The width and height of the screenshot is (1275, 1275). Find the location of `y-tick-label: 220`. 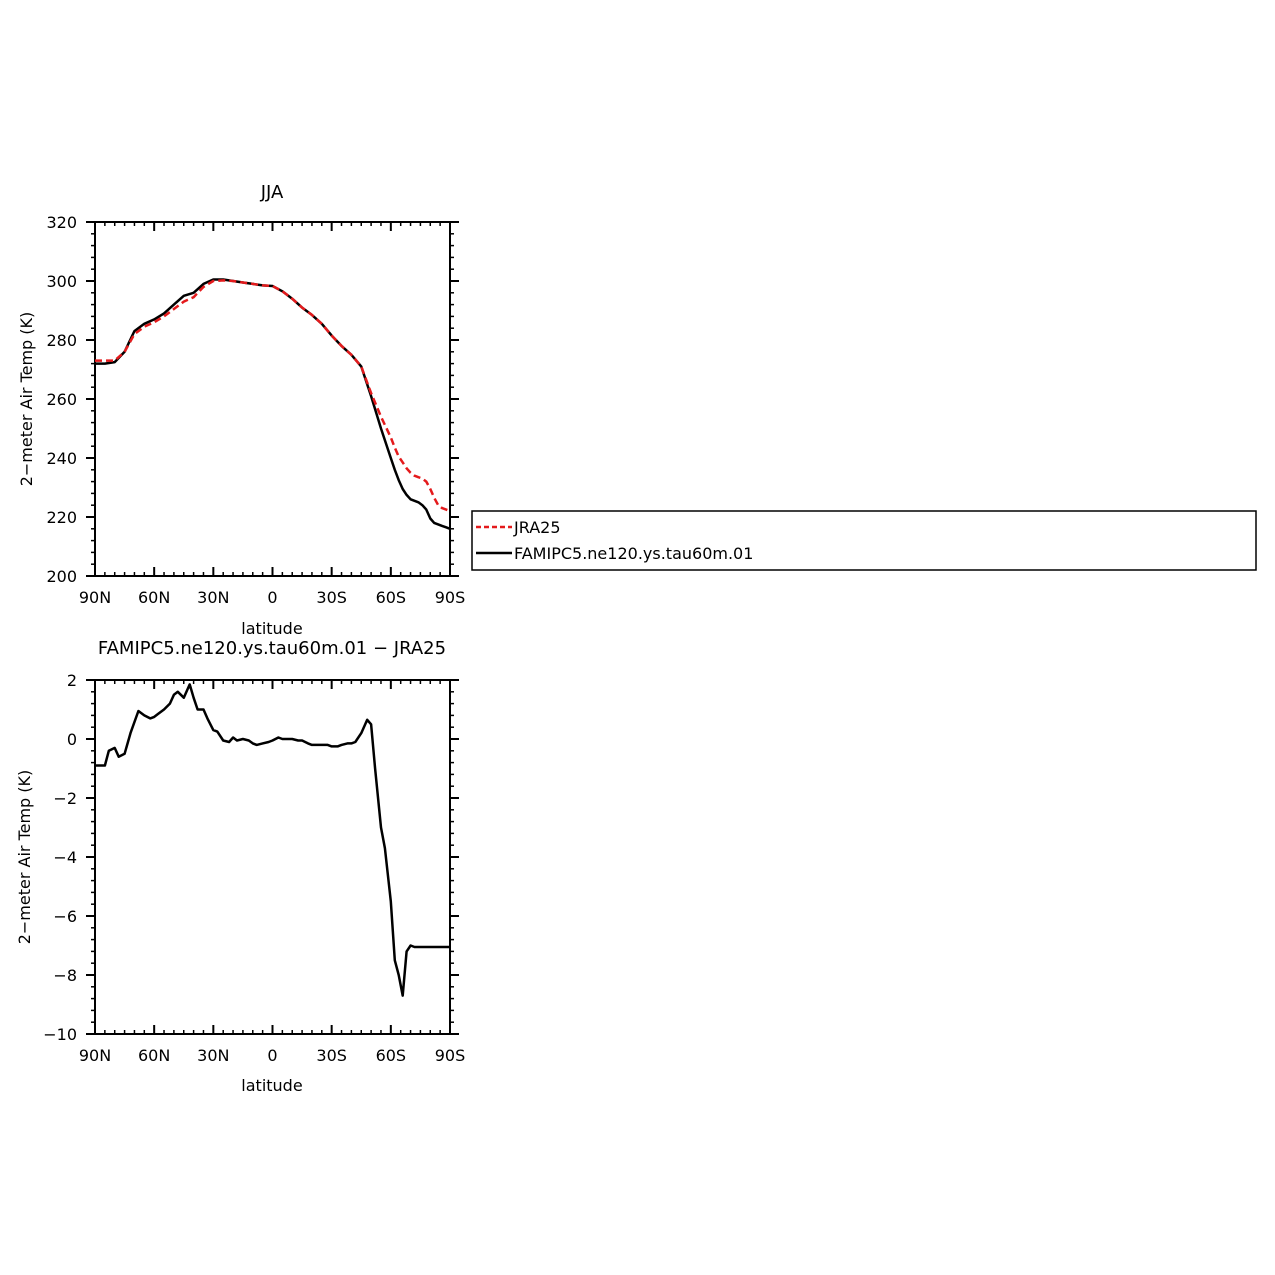

y-tick-label: 220 is located at coordinates (61, 517).